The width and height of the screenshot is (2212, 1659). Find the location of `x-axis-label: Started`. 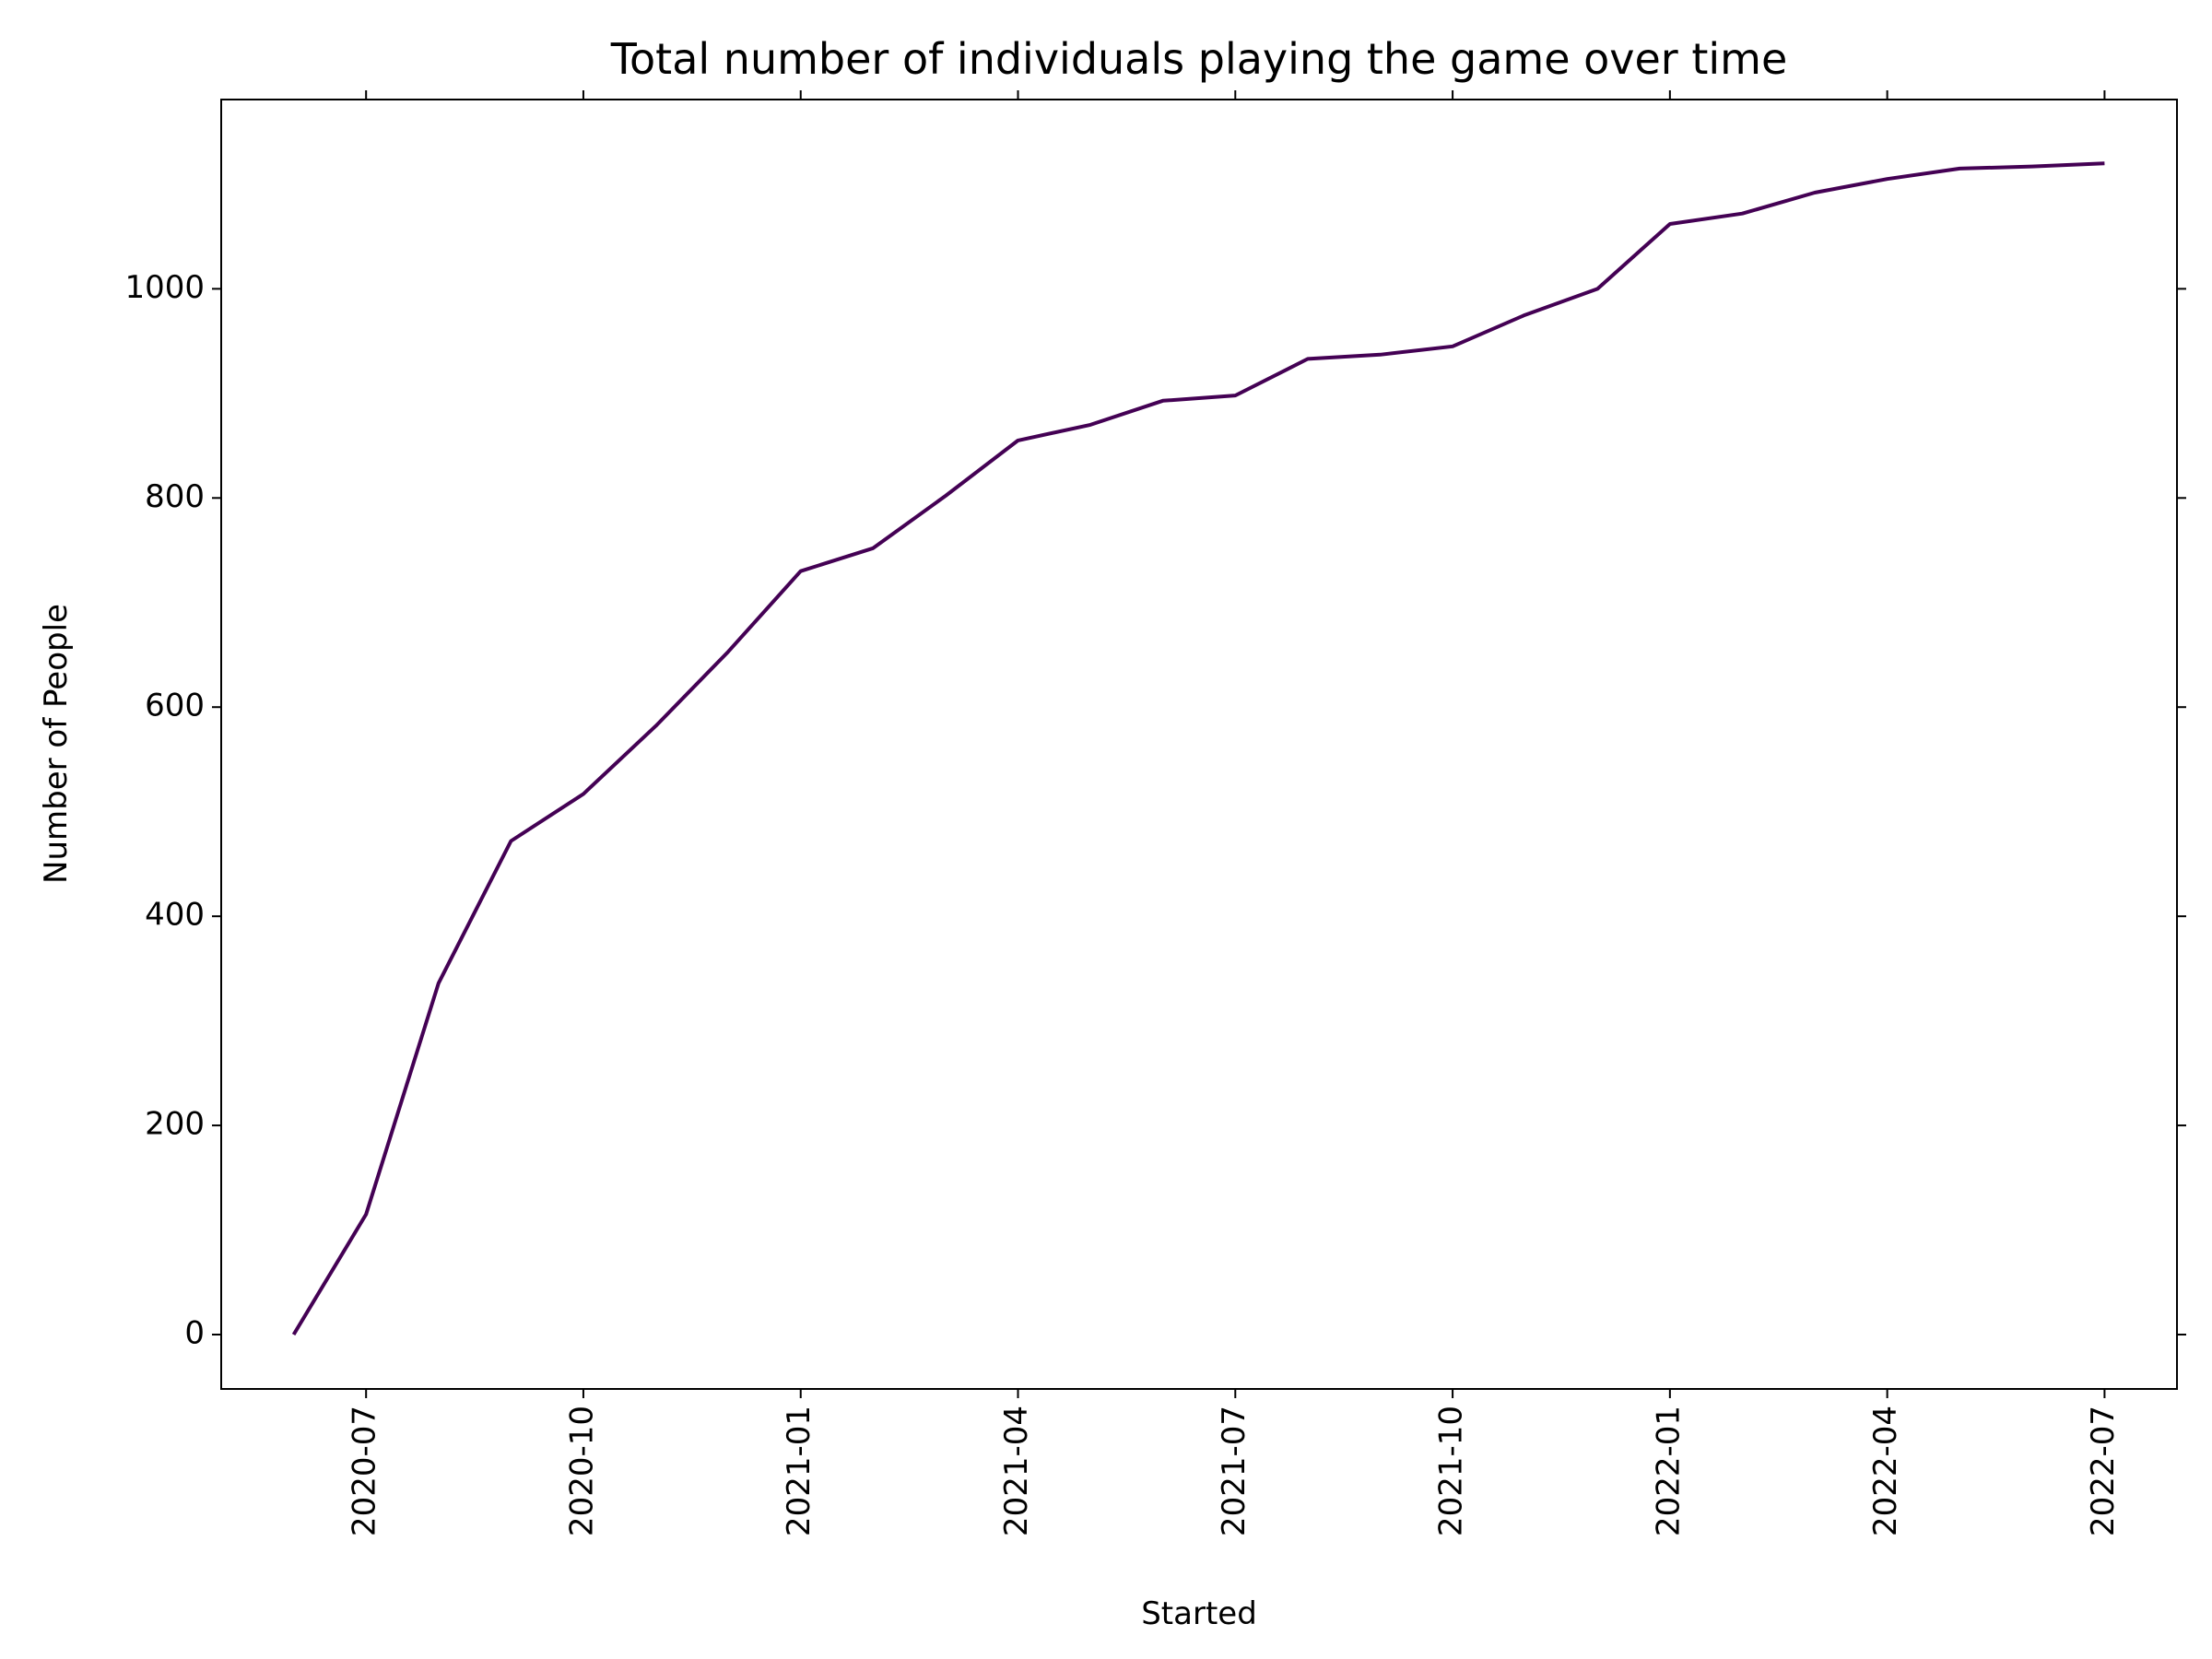

x-axis-label: Started is located at coordinates (1199, 1613).